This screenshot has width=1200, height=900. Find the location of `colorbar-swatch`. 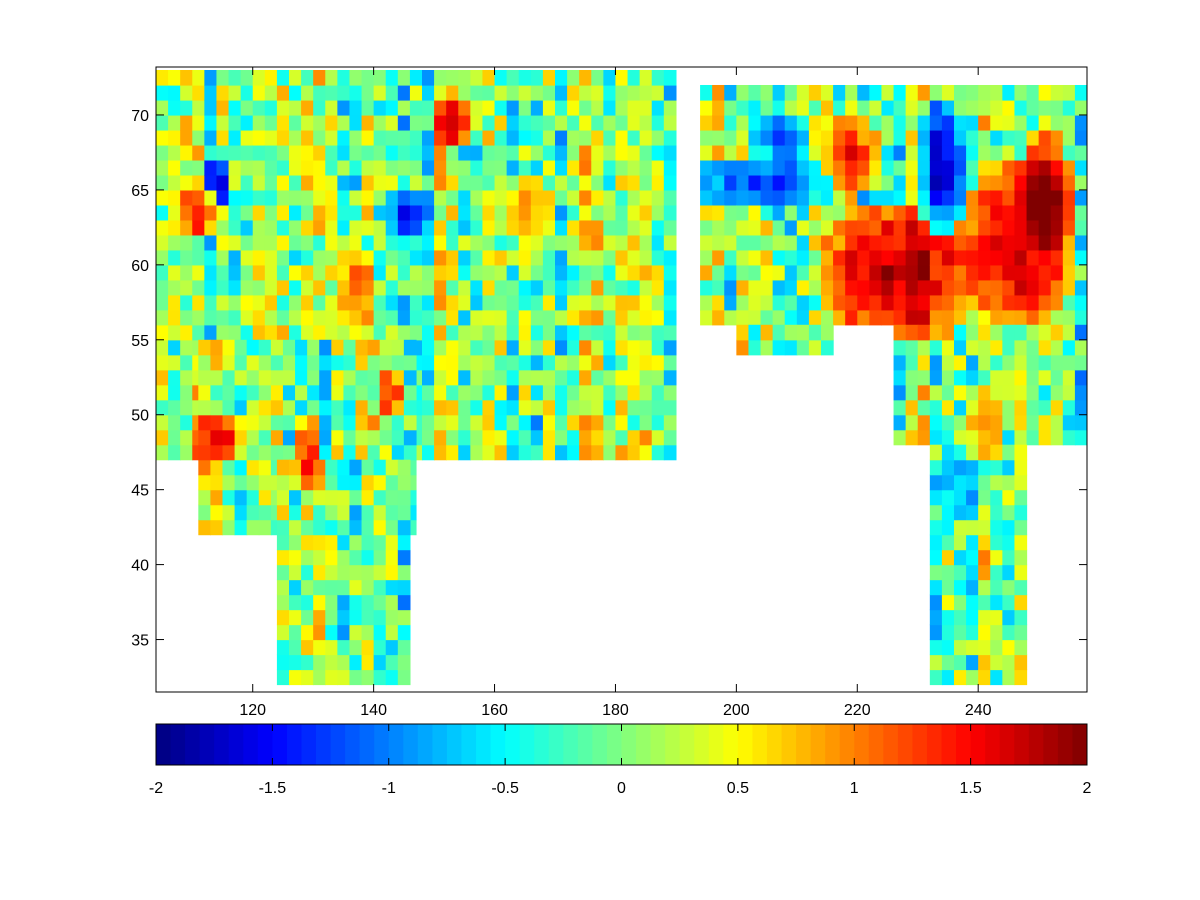

colorbar-swatch is located at coordinates (469, 744).